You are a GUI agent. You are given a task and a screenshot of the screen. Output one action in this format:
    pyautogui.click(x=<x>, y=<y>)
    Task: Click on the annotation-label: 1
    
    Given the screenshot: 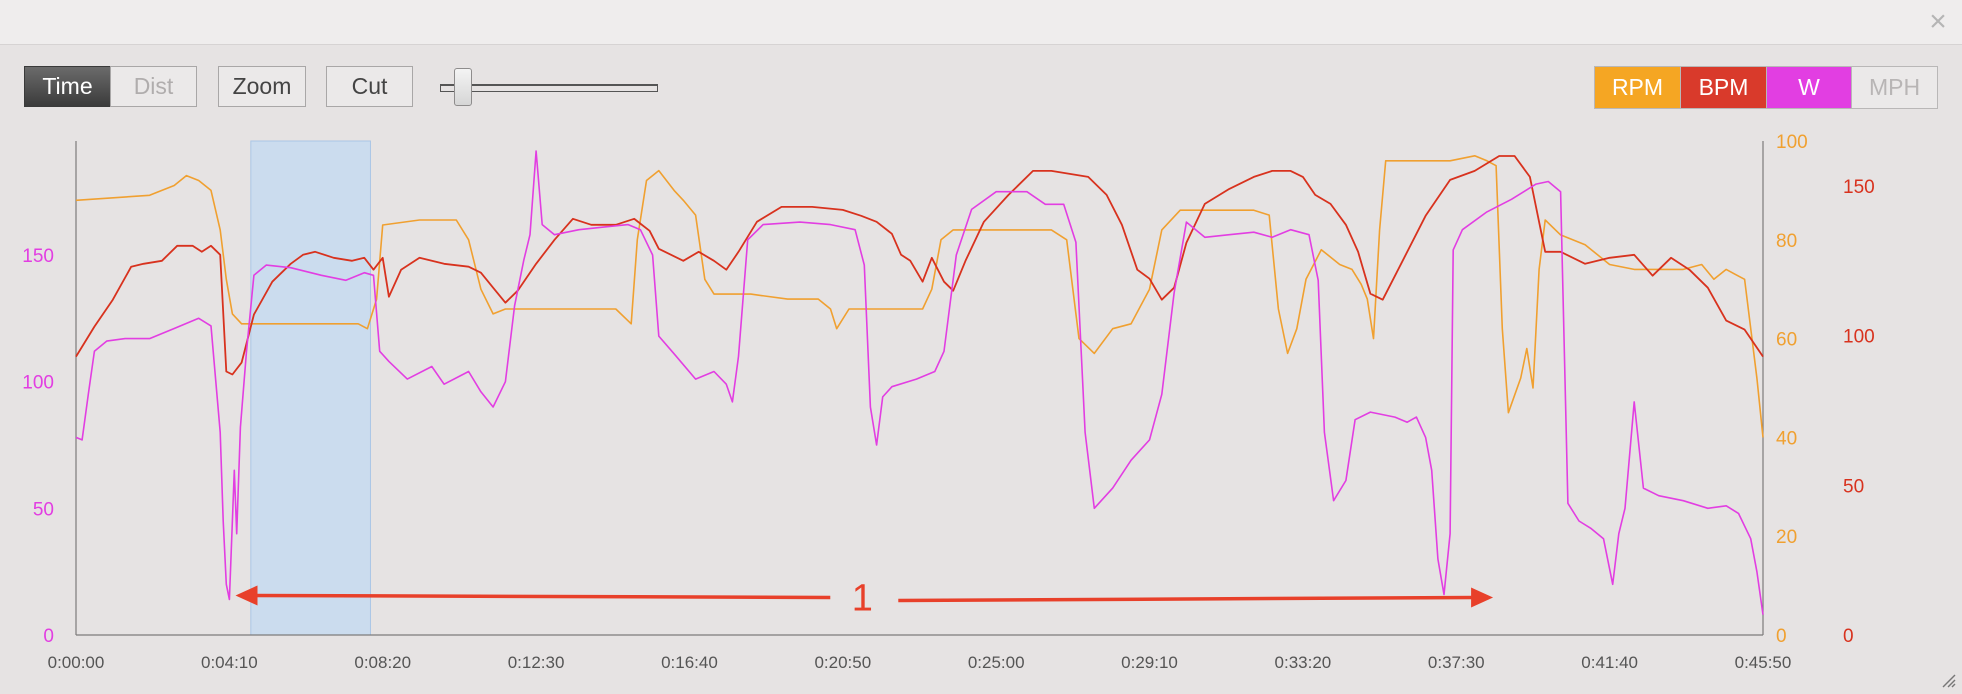 What is the action you would take?
    pyautogui.click(x=862, y=598)
    